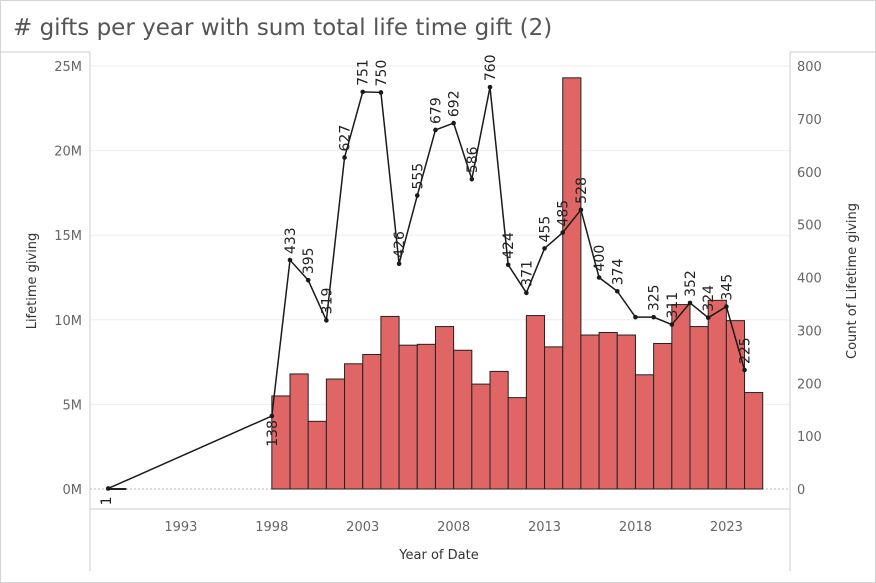 The width and height of the screenshot is (876, 583). Describe the element at coordinates (309, 260) in the screenshot. I see `data-label: 395` at that location.